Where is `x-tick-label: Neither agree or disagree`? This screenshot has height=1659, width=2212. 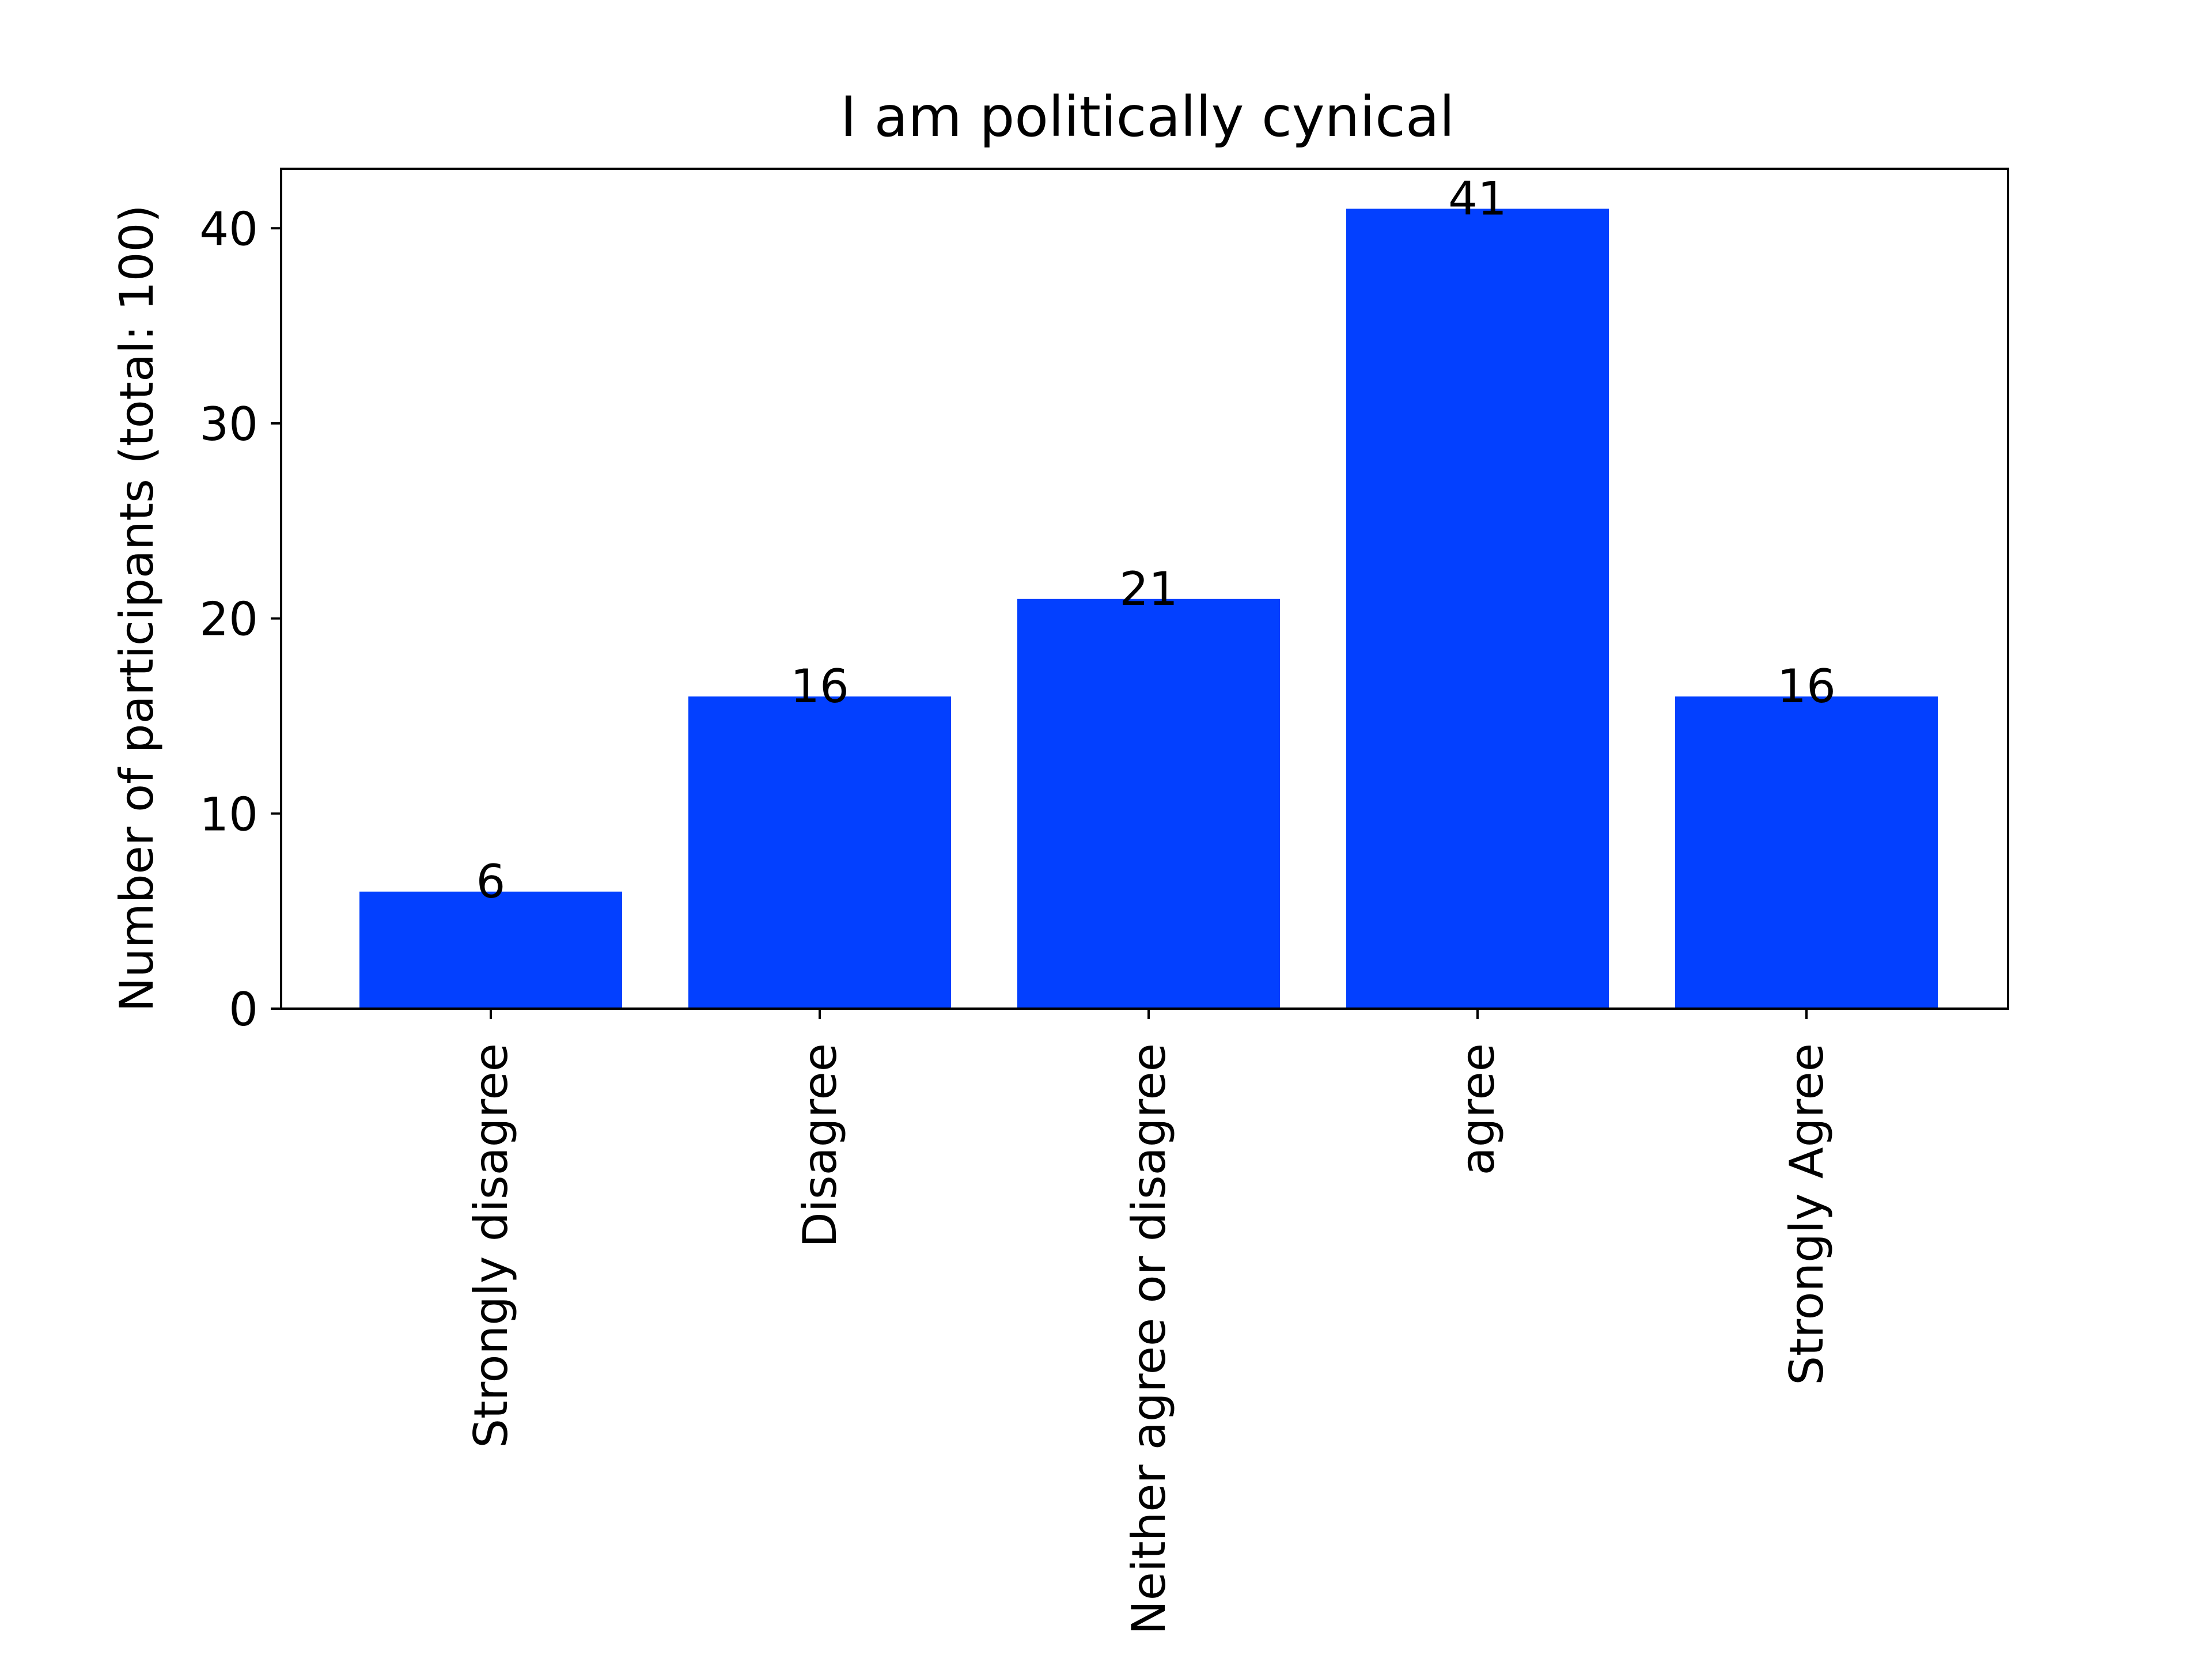 x-tick-label: Neither agree or disagree is located at coordinates (1149, 1339).